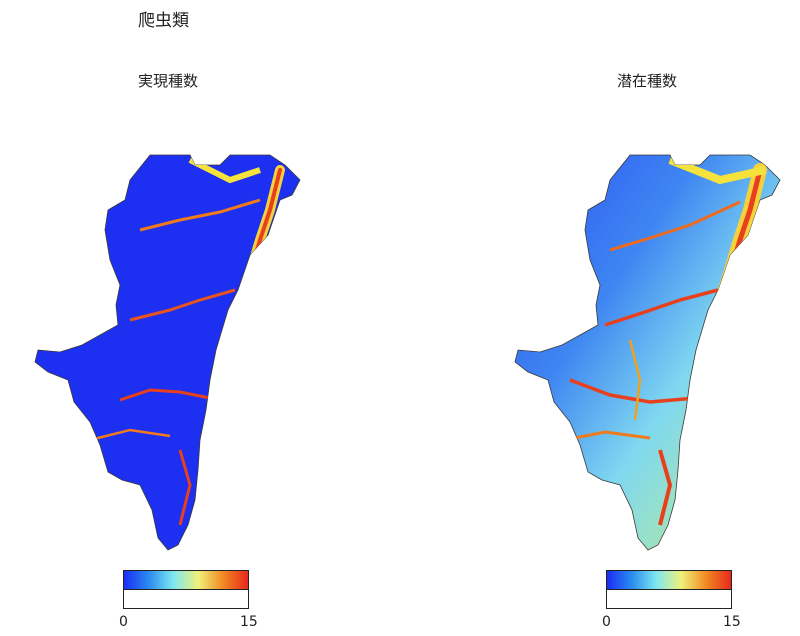 Image resolution: width=800 pixels, height=636 pixels. What do you see at coordinates (168, 81) in the screenshot?
I see `map-title-realized-species: 実現種数` at bounding box center [168, 81].